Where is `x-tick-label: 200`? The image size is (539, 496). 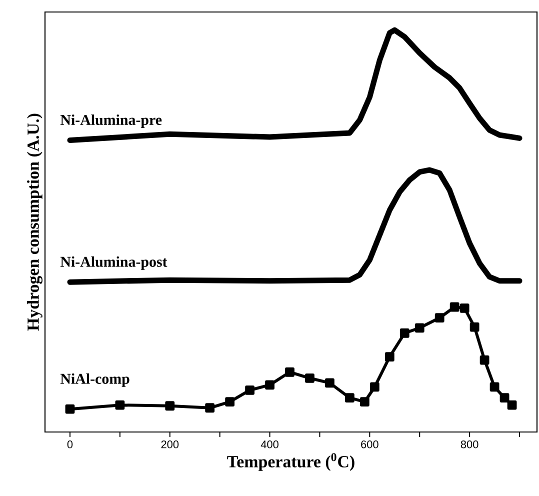 x-tick-label: 200 is located at coordinates (170, 444).